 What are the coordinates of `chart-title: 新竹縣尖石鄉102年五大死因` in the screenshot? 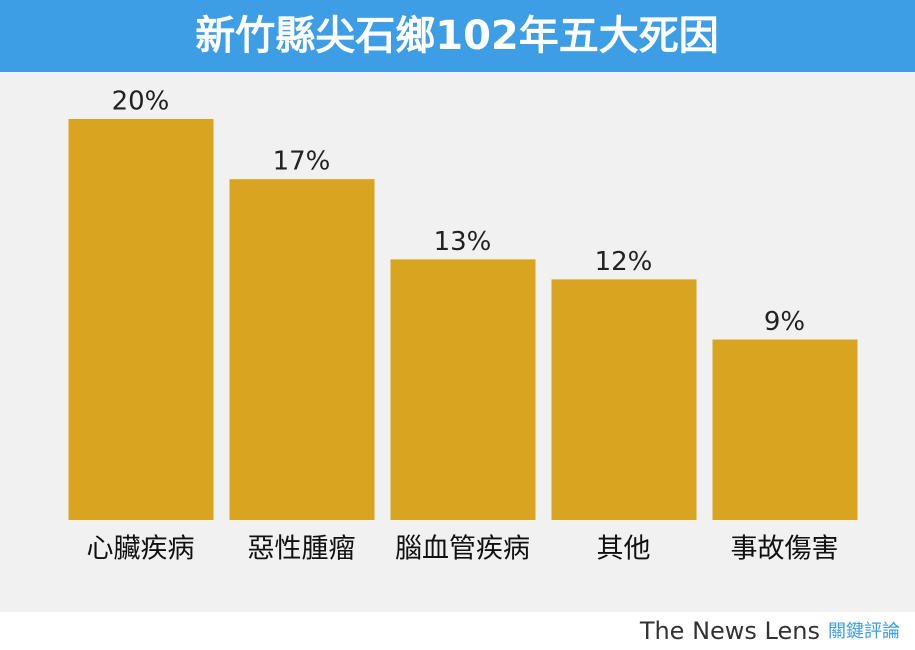 It's located at (457, 36).